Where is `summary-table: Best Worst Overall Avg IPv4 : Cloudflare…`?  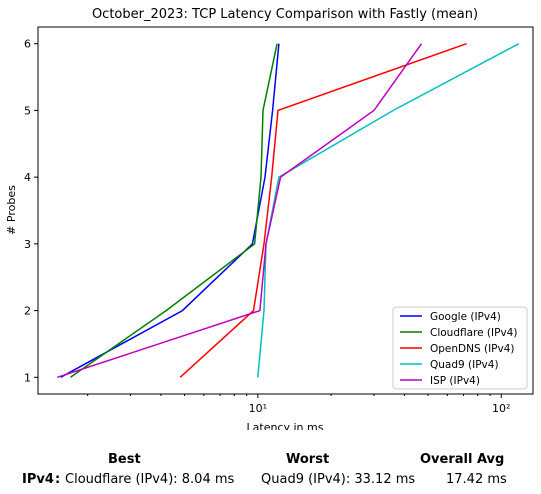 summary-table: Best Worst Overall Avg IPv4 : Cloudflare… is located at coordinates (270, 467).